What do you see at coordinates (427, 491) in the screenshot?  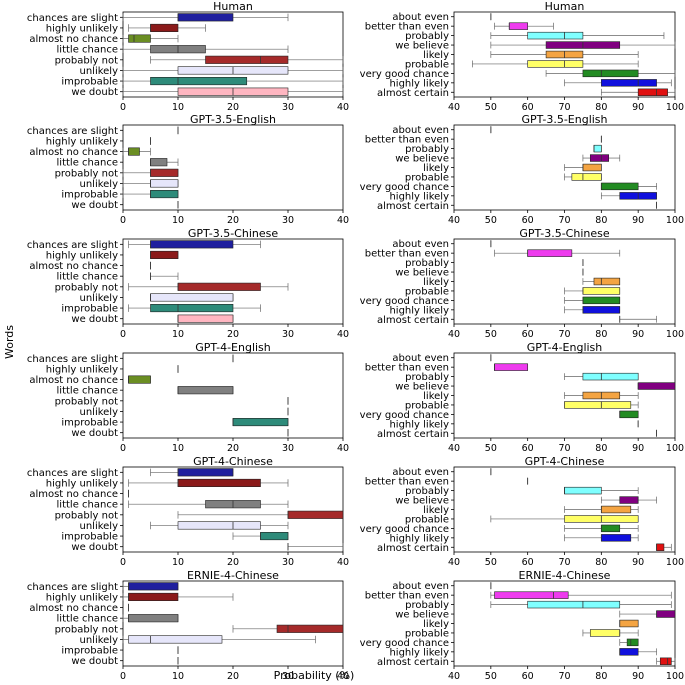 I see `category-label: probably` at bounding box center [427, 491].